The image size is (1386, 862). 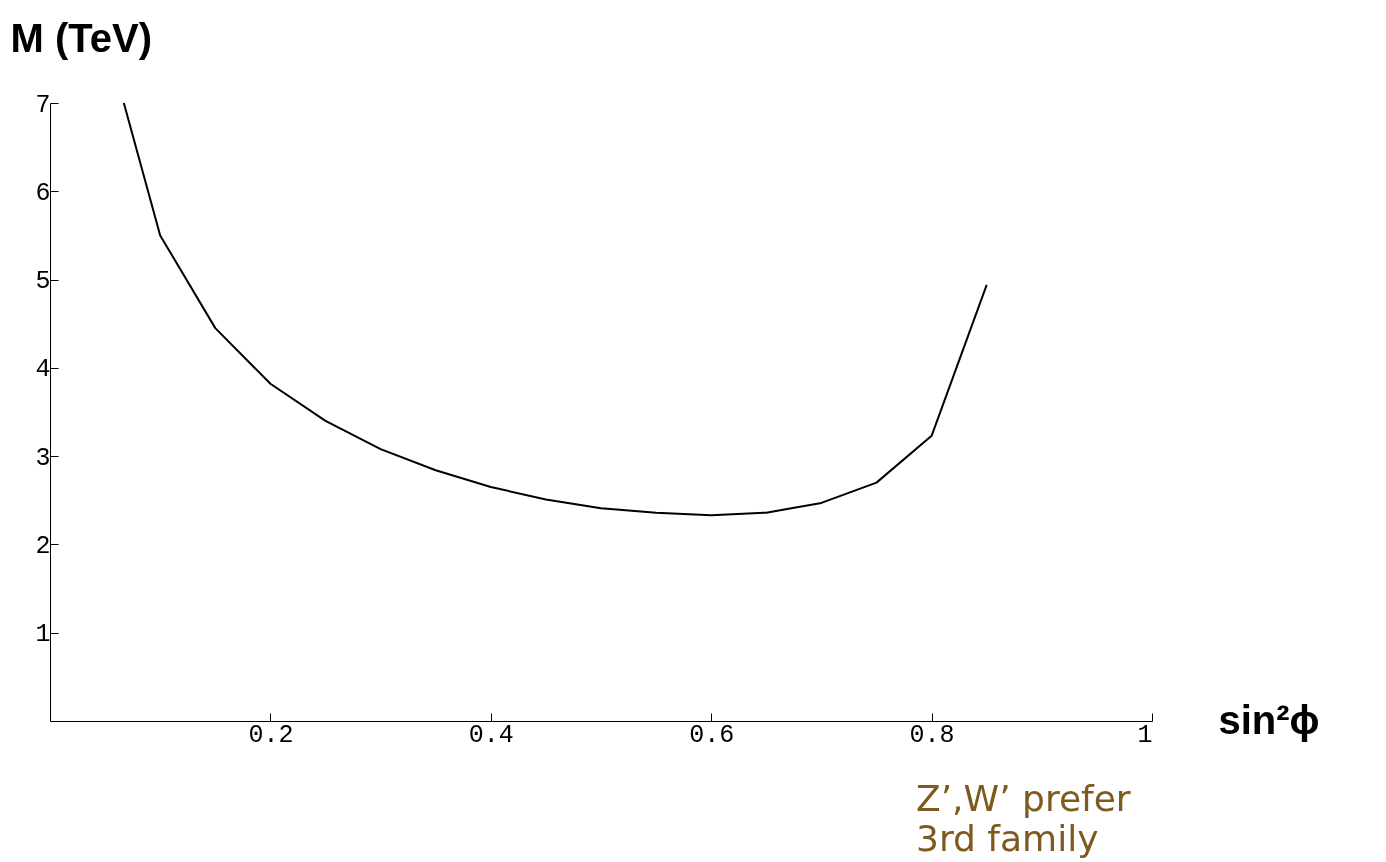 I want to click on x-tick-label: 0.2, so click(x=271, y=735).